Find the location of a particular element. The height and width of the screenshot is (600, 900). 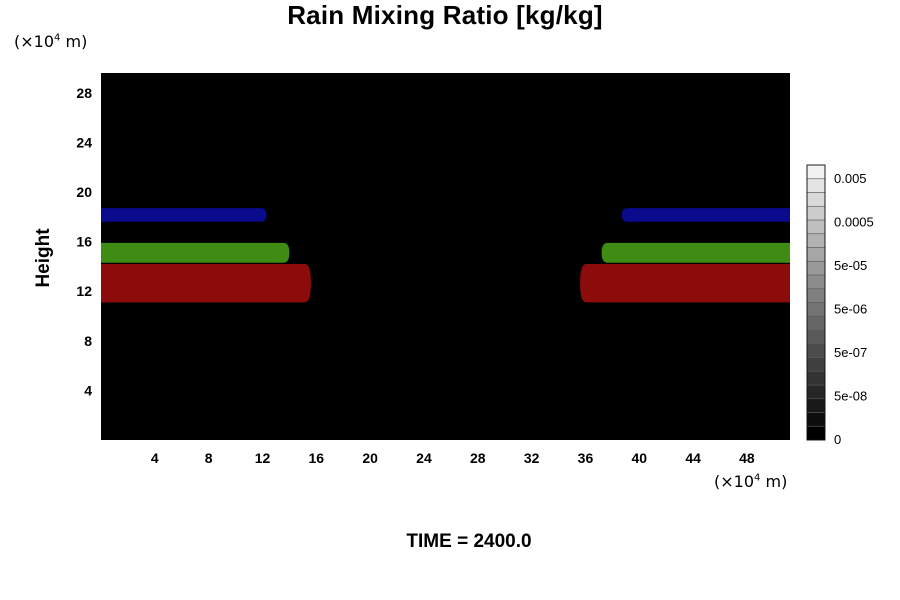

y-tick-label: 24 is located at coordinates (84, 142).